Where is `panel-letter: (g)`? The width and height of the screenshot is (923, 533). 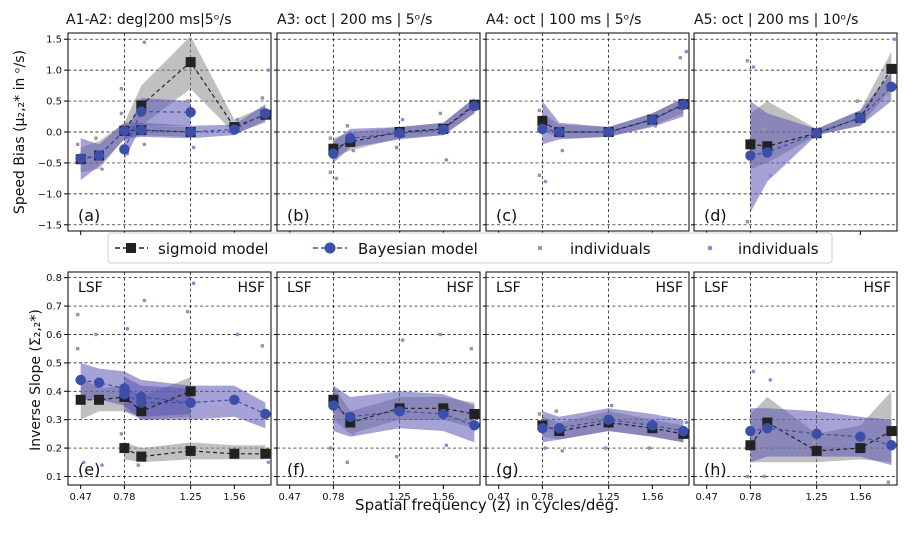 panel-letter: (g) is located at coordinates (507, 469).